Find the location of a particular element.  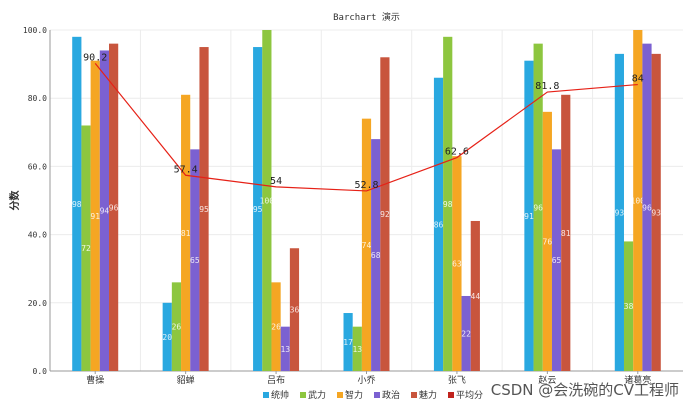

bar-value-label: 22 is located at coordinates (466, 333).